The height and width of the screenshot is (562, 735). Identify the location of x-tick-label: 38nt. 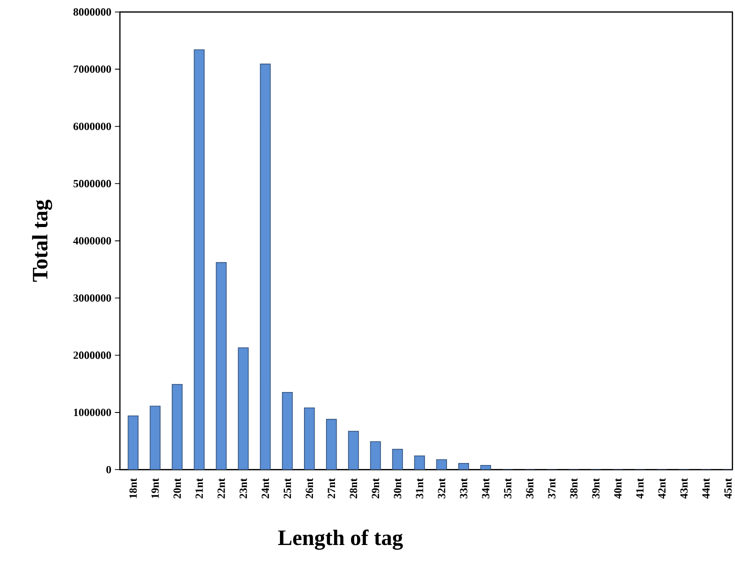
(574, 488).